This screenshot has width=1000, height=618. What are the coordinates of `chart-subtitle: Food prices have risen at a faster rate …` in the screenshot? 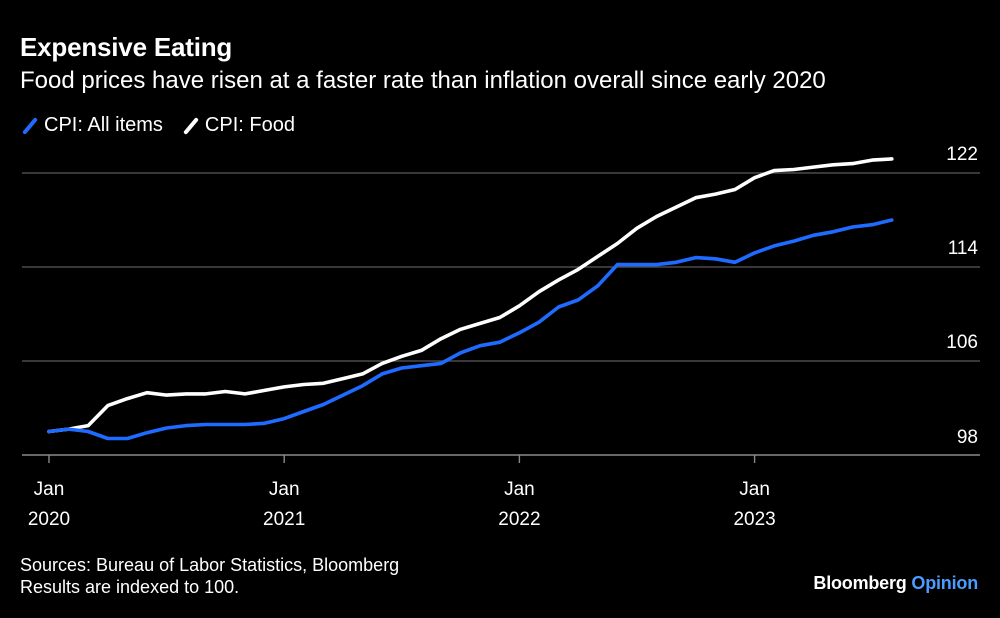 It's located at (423, 80).